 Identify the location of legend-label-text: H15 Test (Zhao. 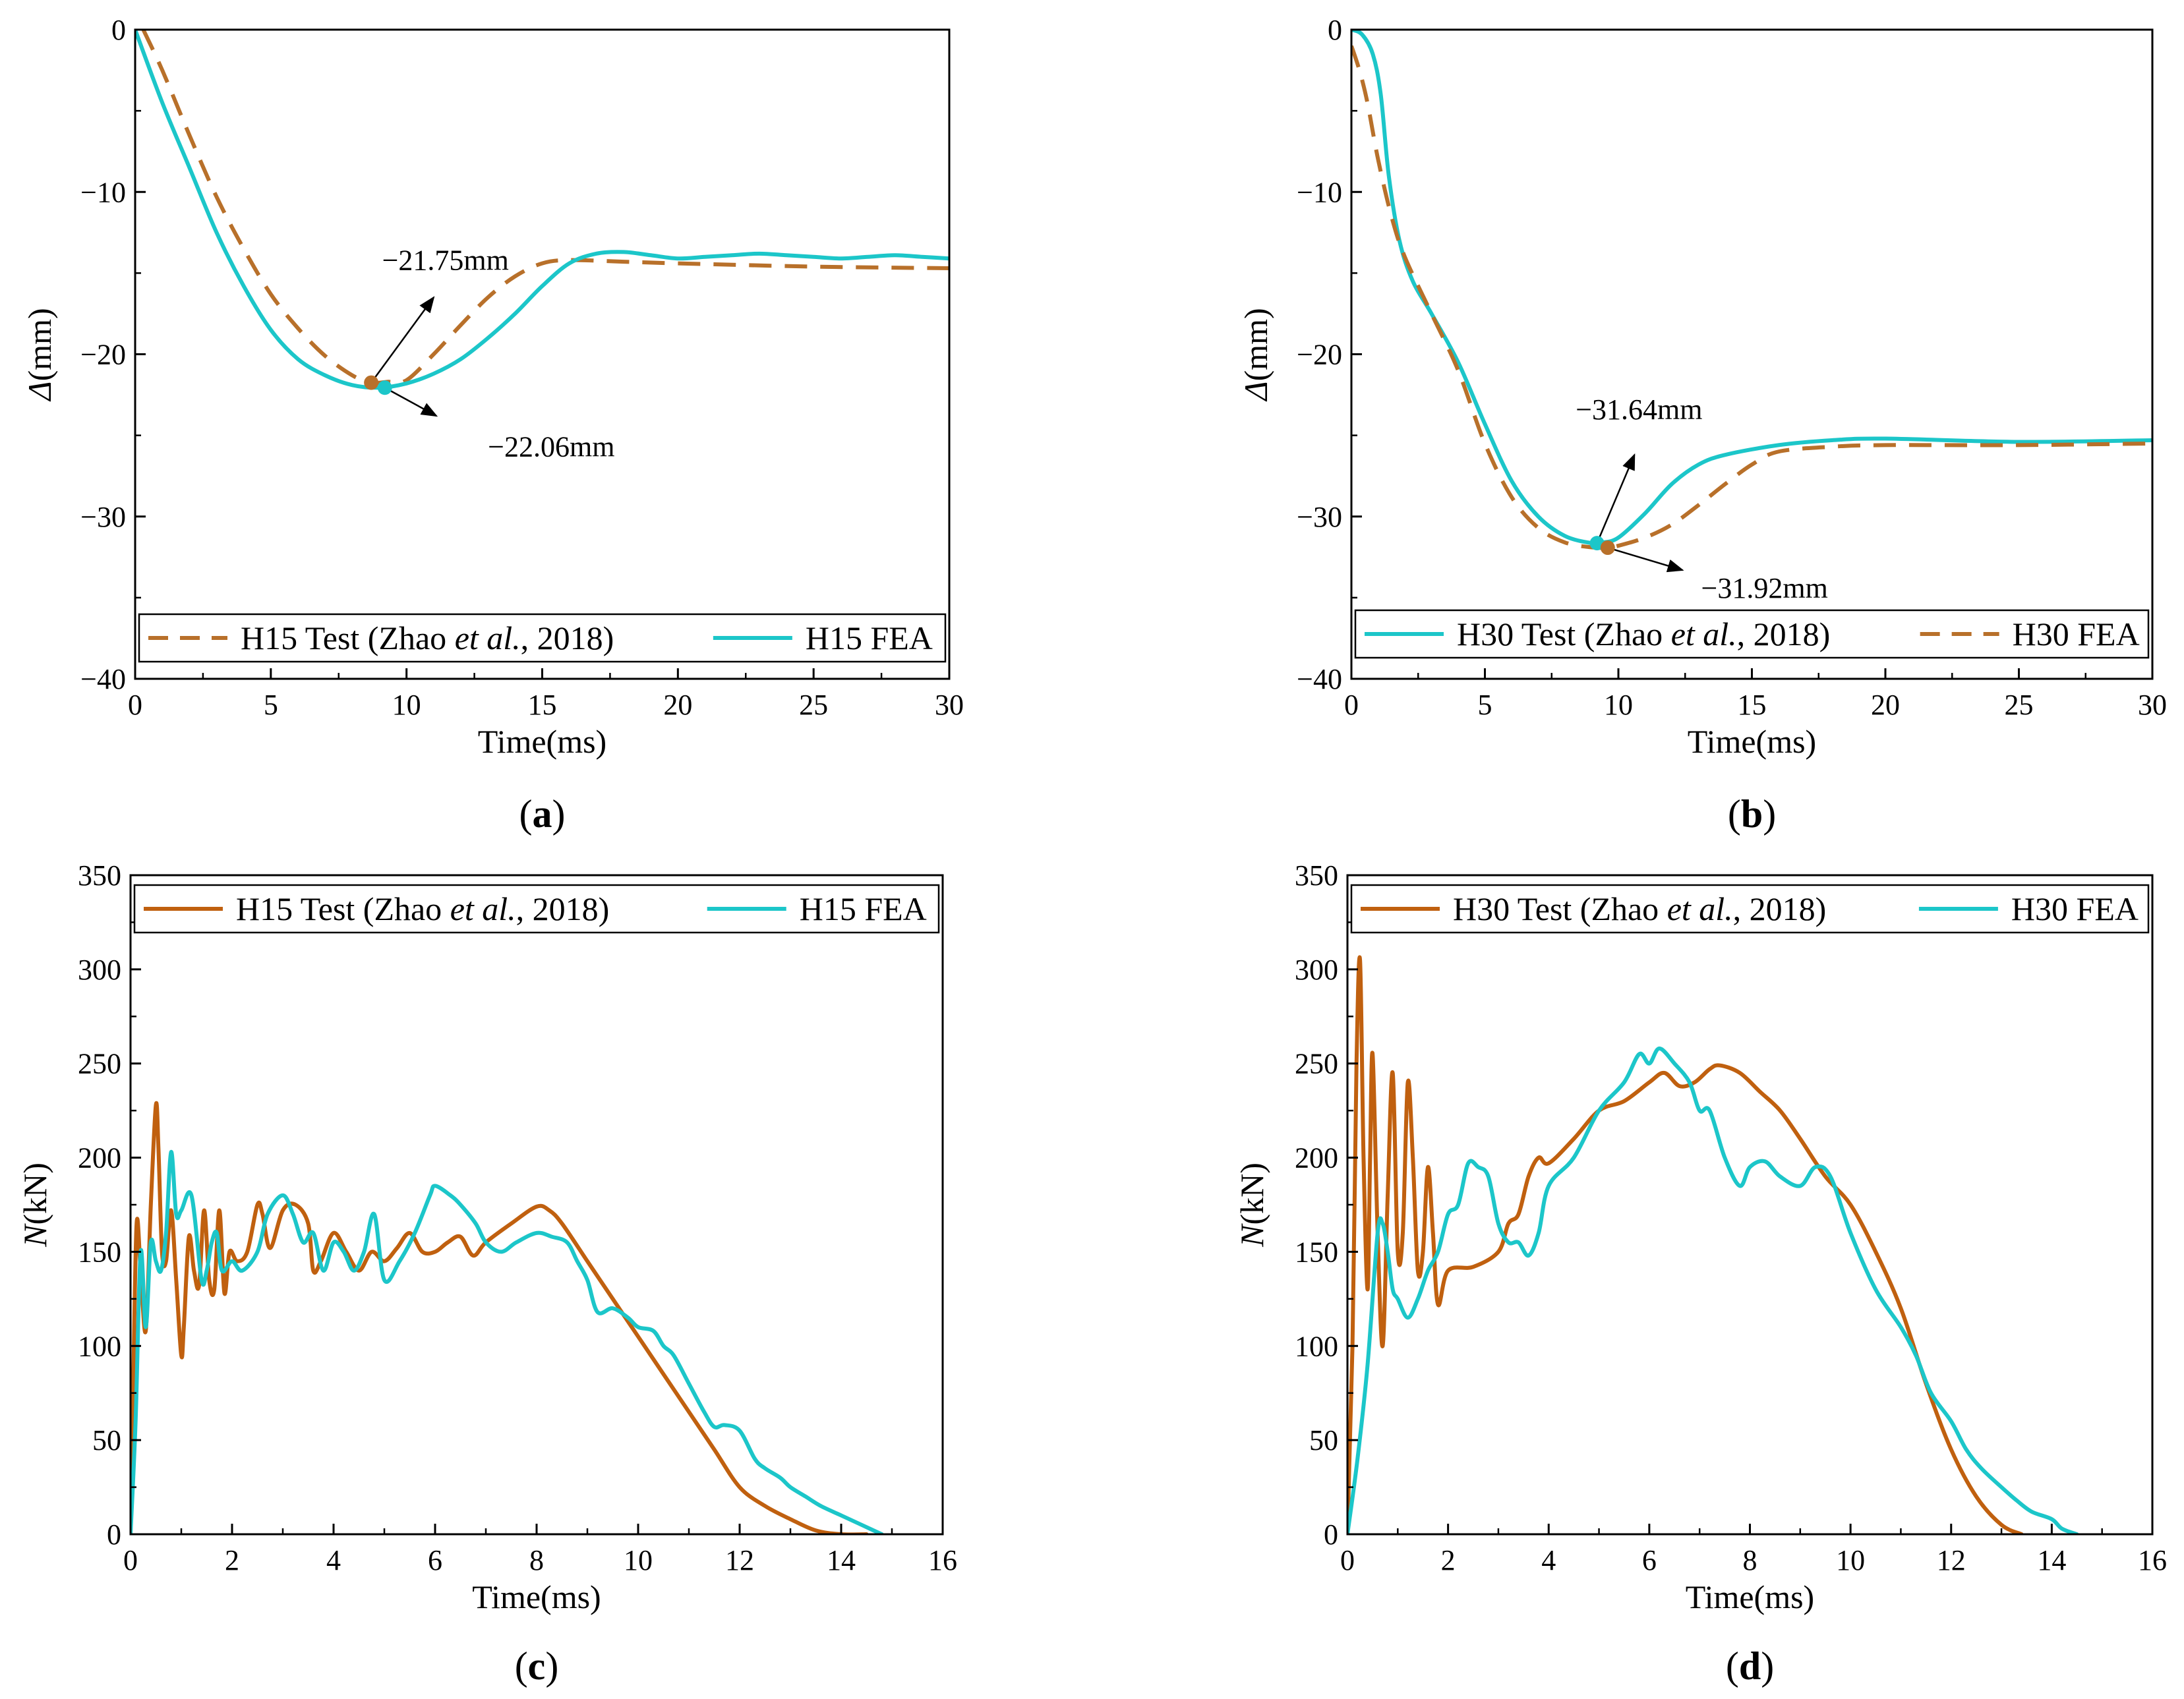
(348, 637).